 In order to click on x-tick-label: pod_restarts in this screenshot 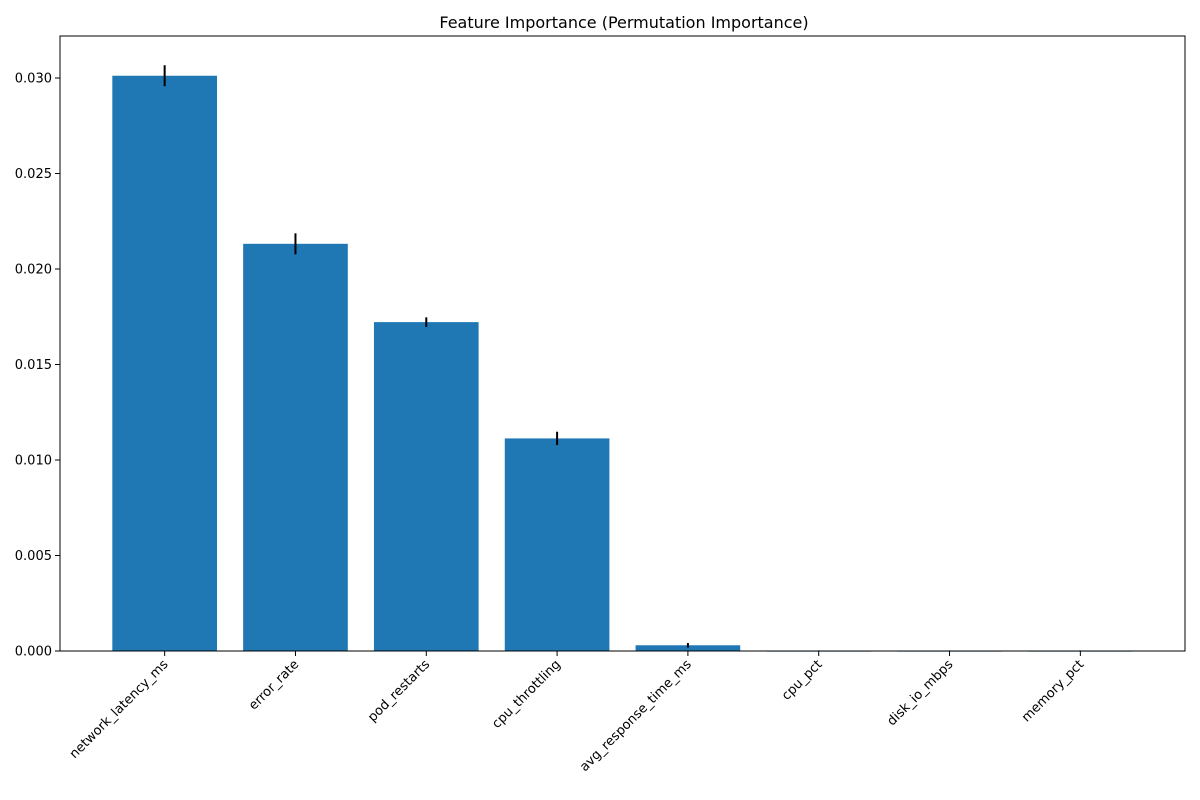, I will do `click(399, 691)`.